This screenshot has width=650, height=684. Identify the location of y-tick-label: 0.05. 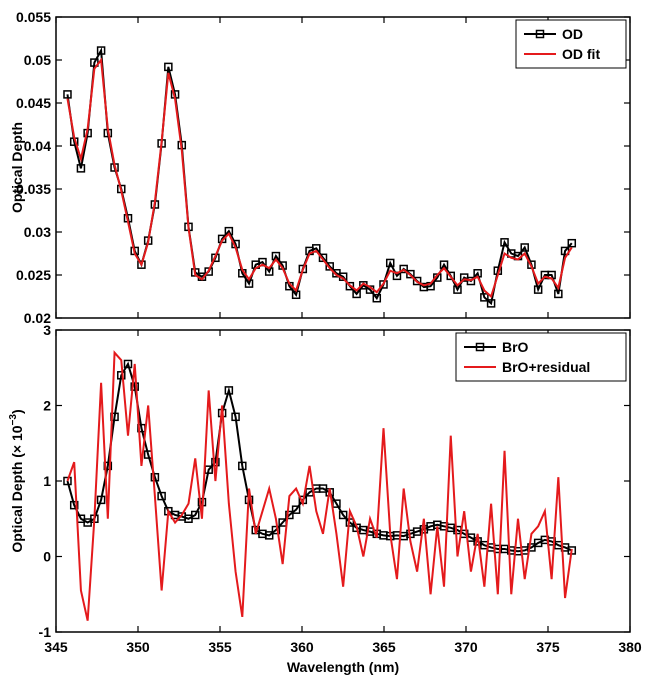
(37, 60).